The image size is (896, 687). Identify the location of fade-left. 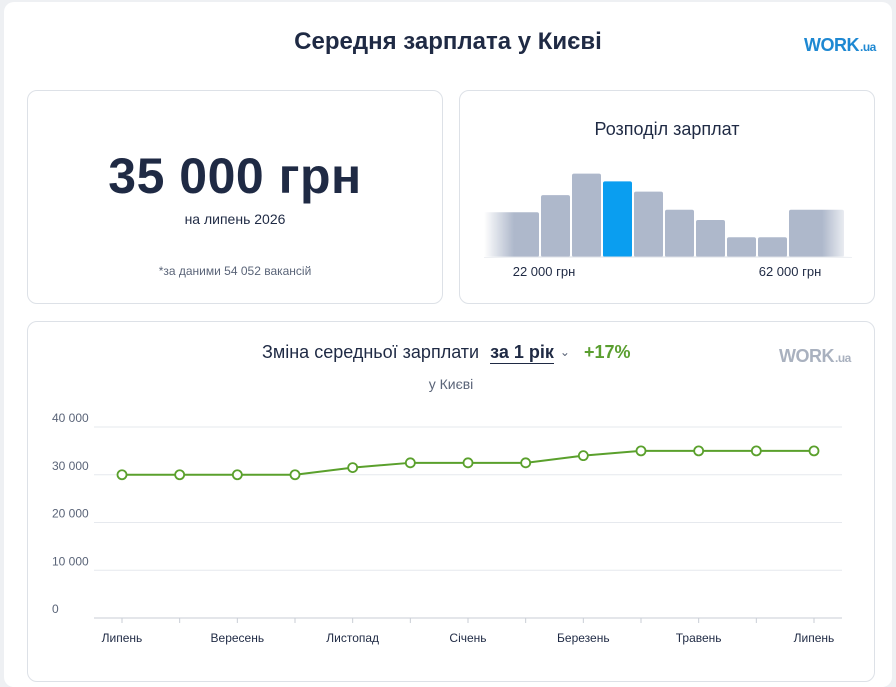
(499, 229).